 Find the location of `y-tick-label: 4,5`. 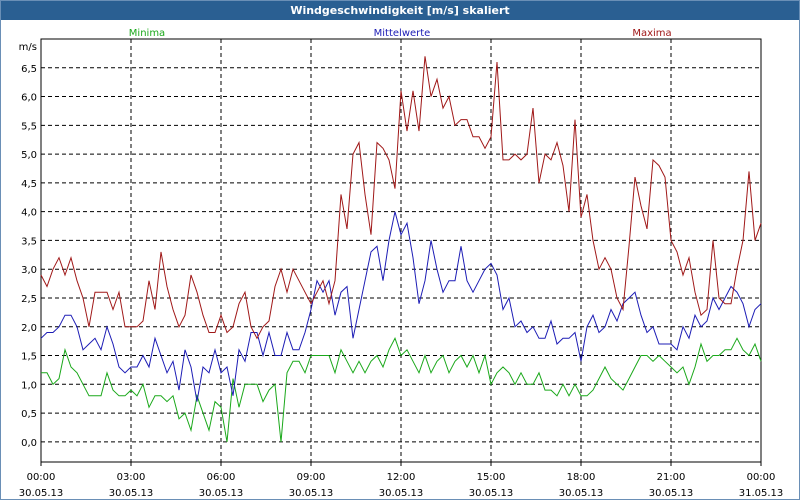

y-tick-label: 4,5 is located at coordinates (29, 184).